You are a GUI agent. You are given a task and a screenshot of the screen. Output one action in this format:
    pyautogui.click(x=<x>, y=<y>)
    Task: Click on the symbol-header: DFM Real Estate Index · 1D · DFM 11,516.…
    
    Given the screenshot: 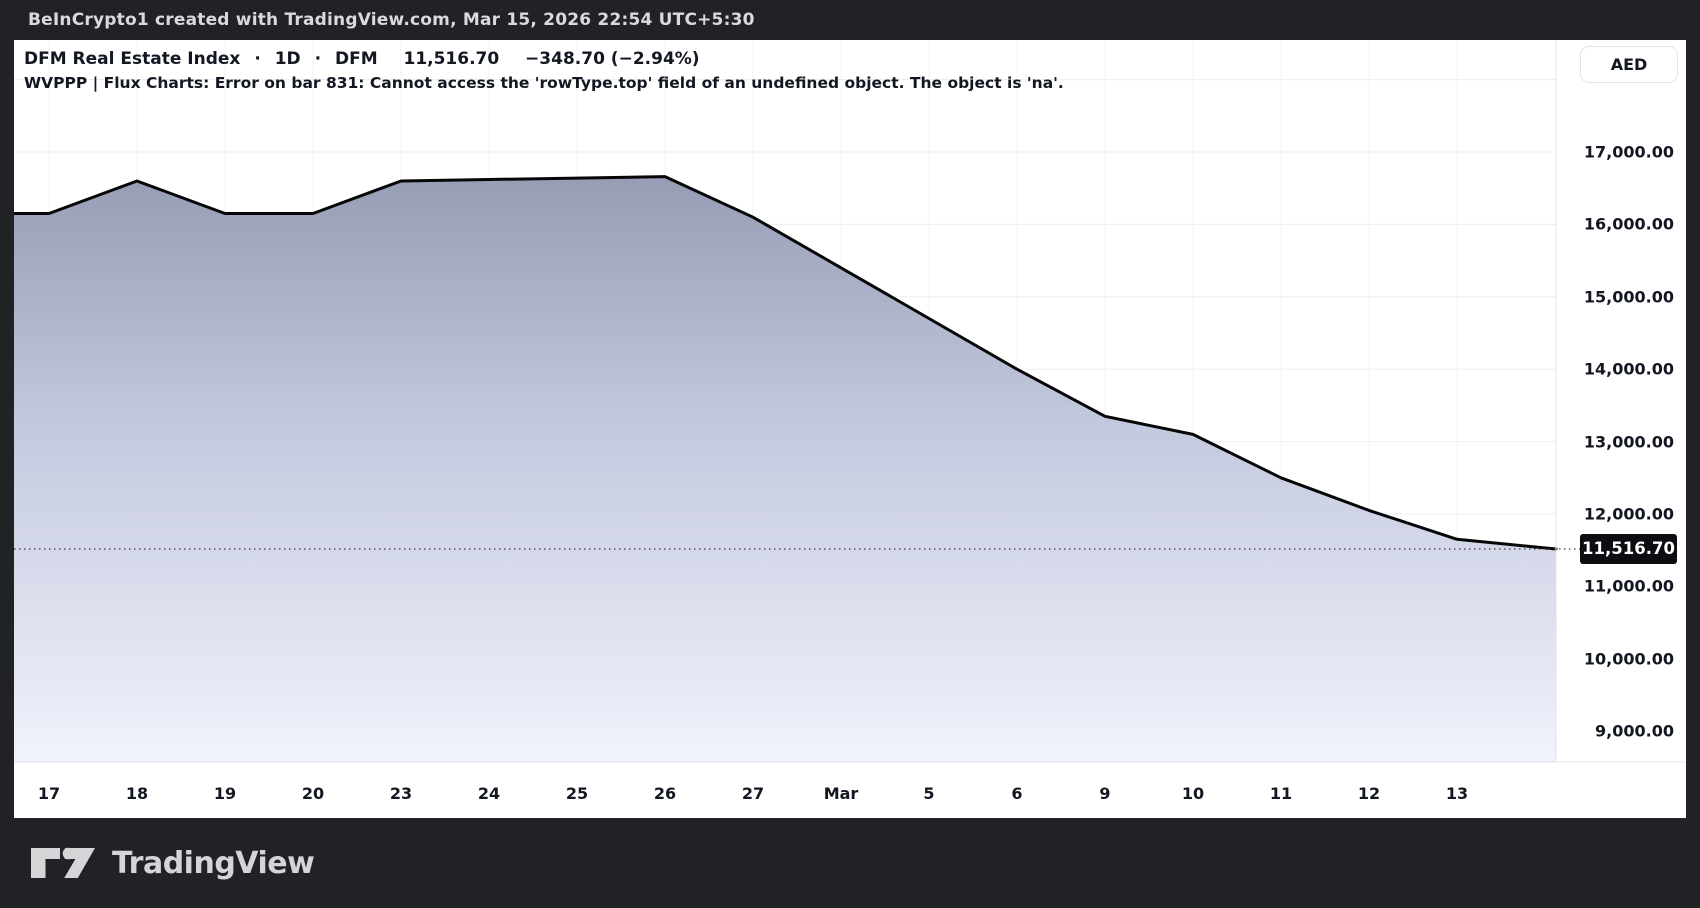 What is the action you would take?
    pyautogui.click(x=362, y=59)
    